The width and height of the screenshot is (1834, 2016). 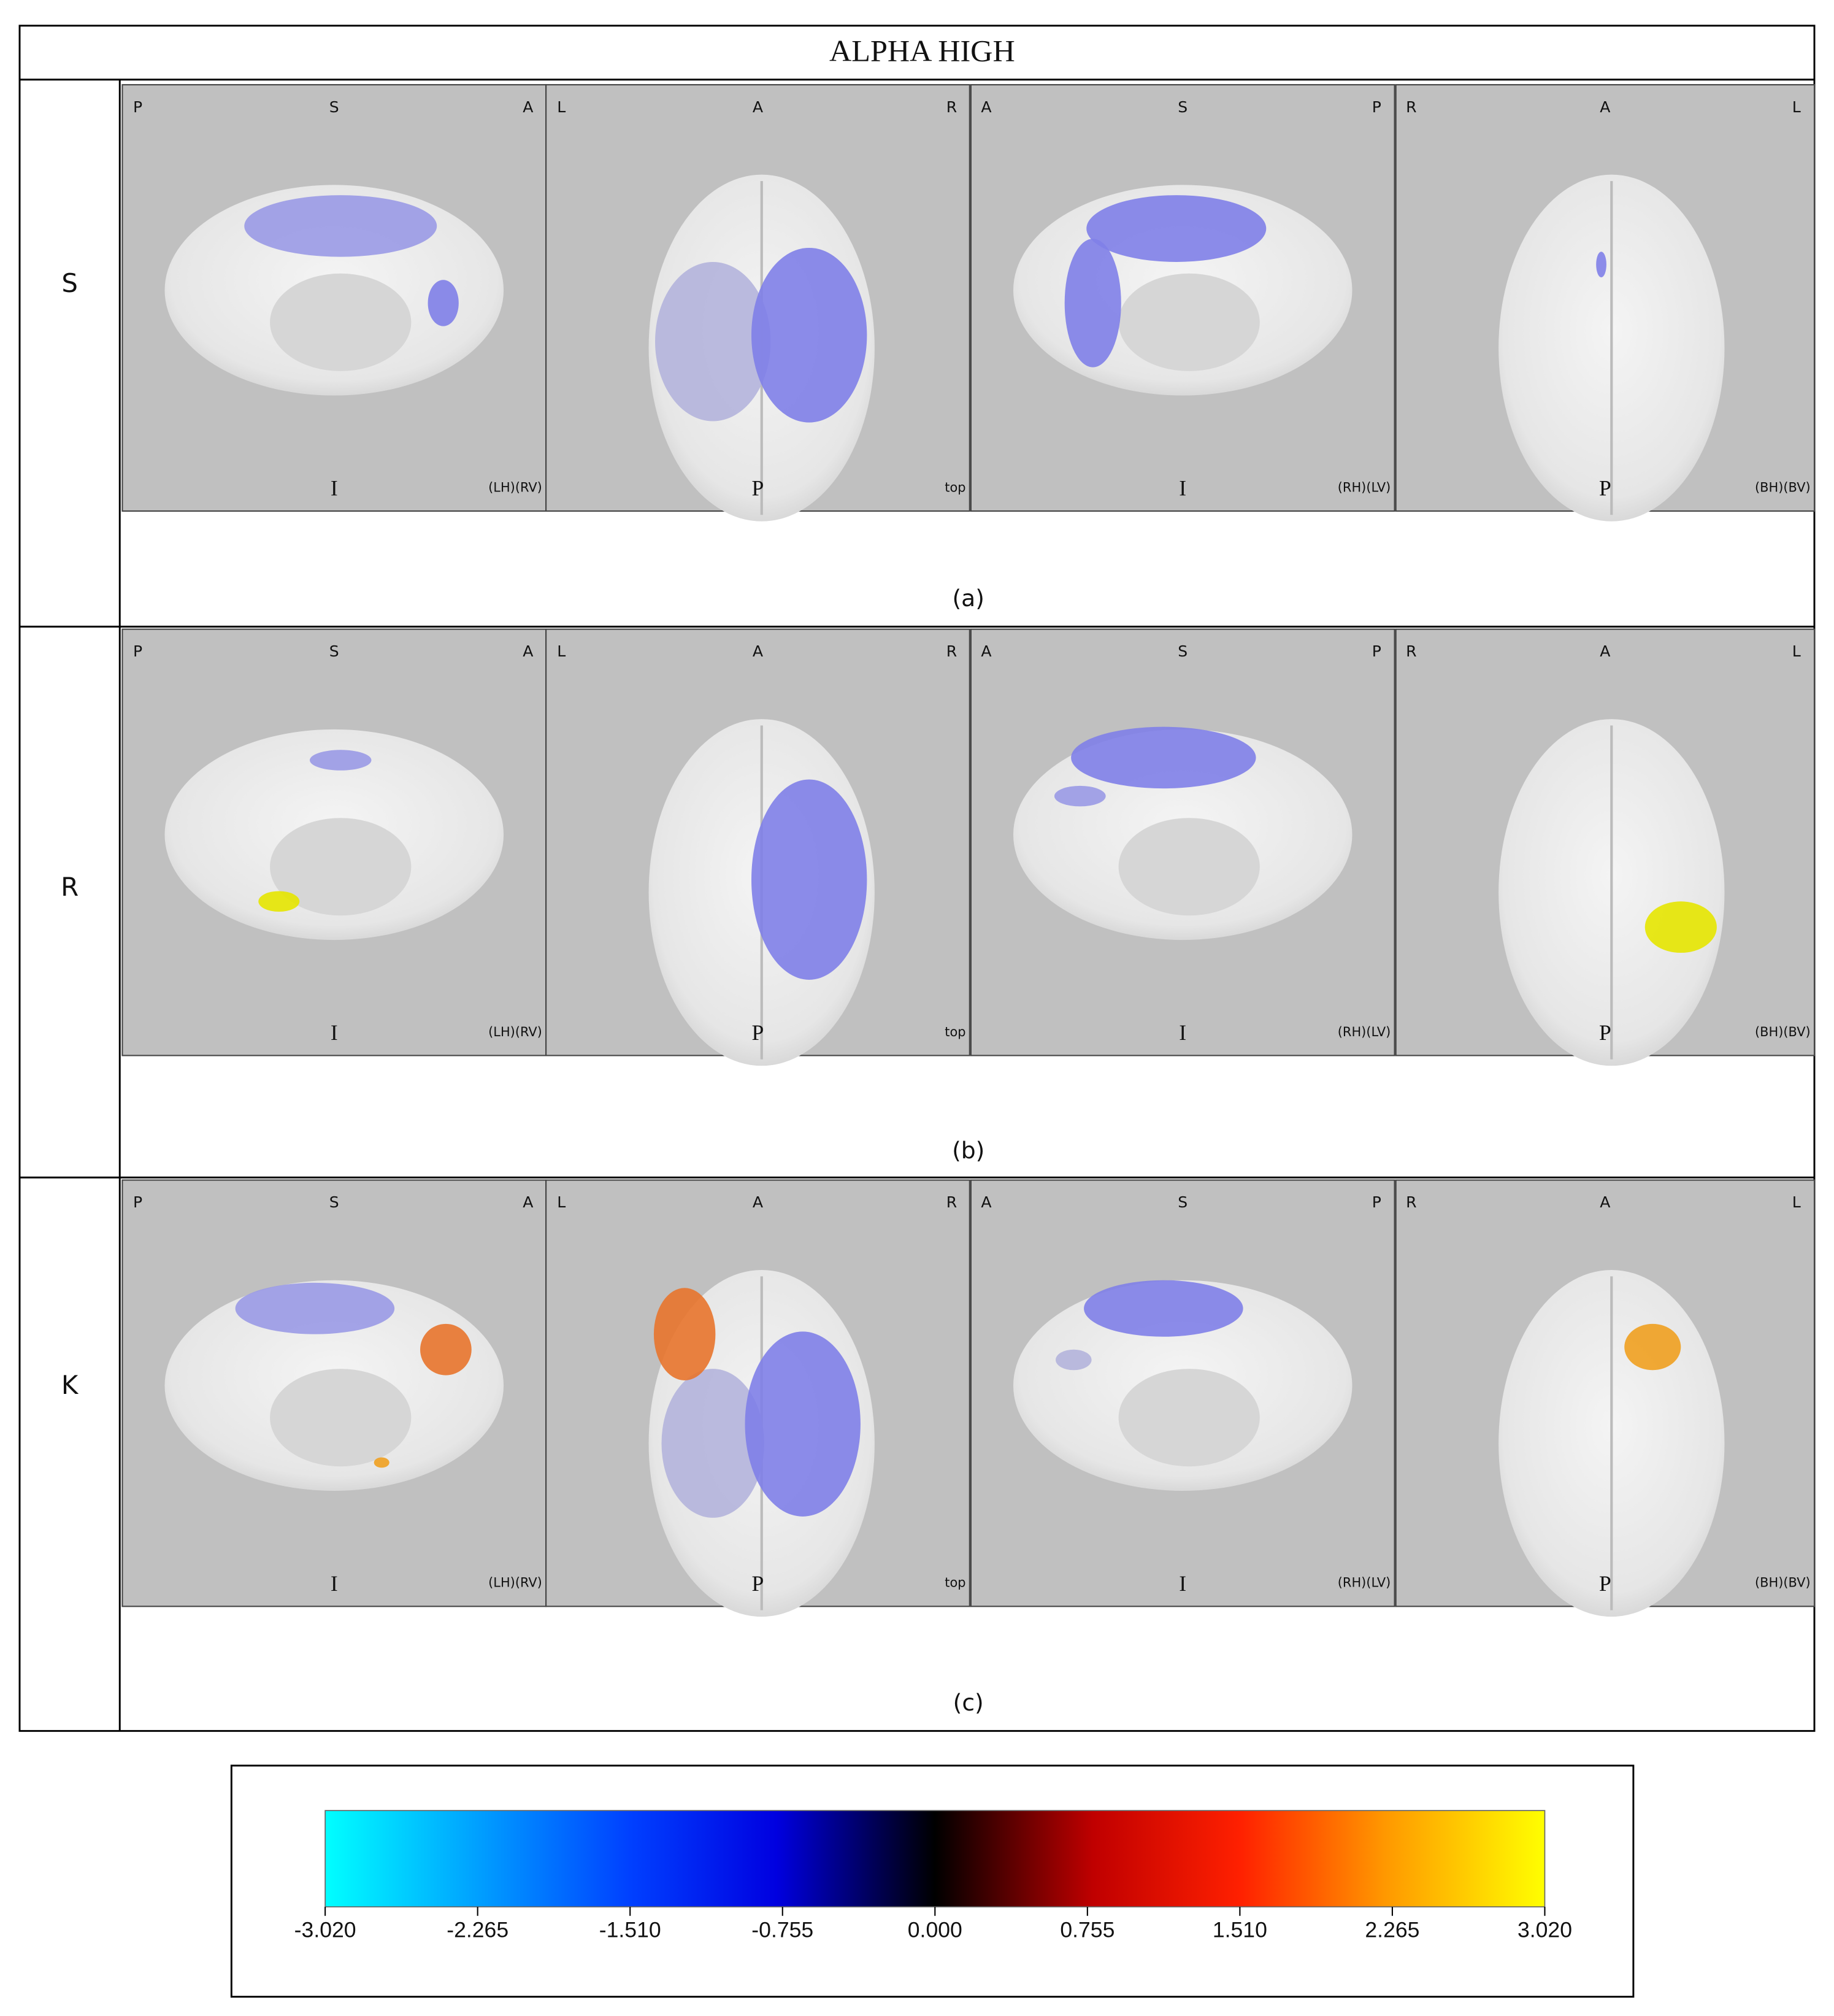 I want to click on colorbar-tick-label: 0.000, so click(x=935, y=1929).